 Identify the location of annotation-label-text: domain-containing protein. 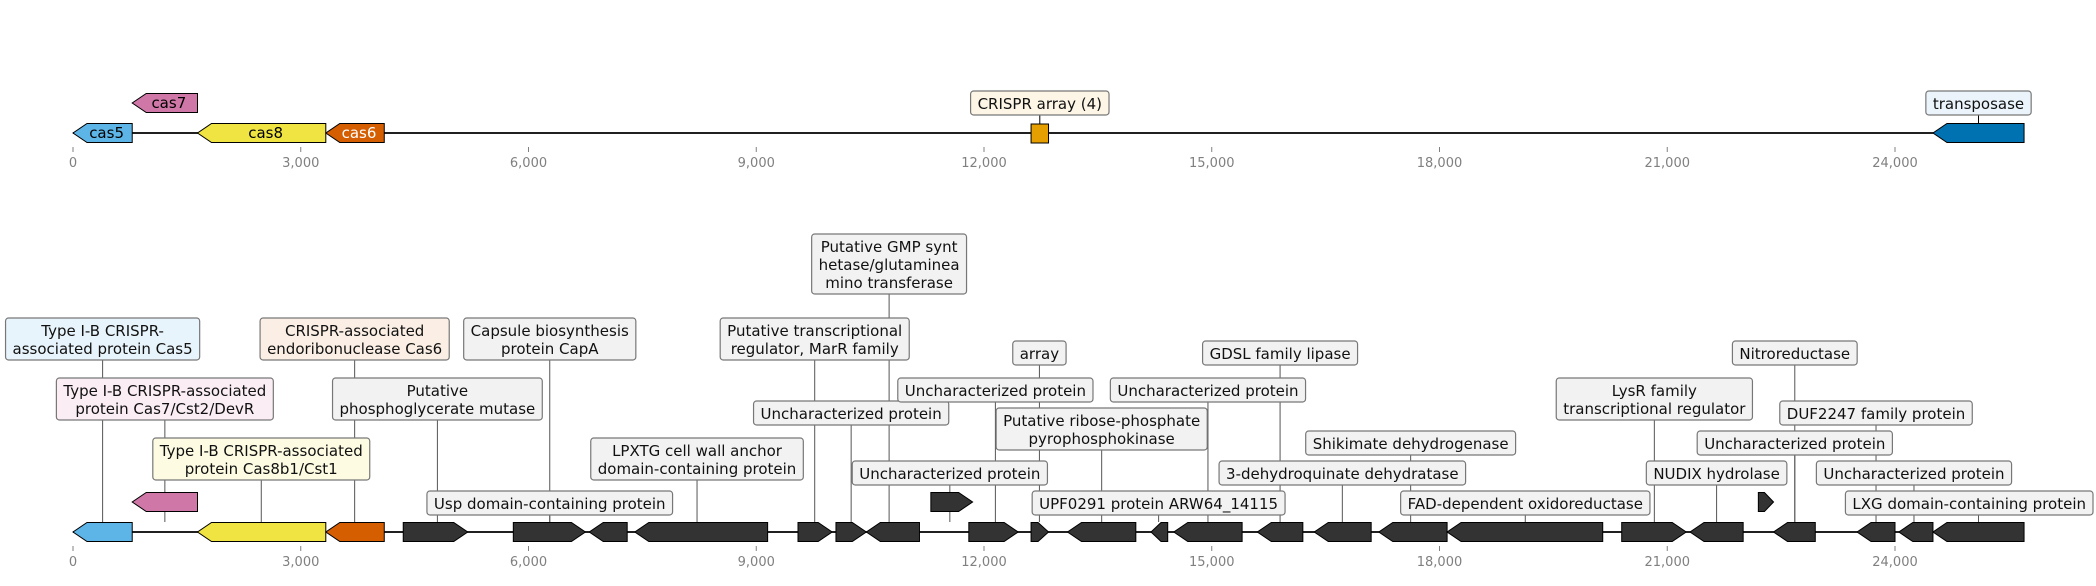
(697, 469).